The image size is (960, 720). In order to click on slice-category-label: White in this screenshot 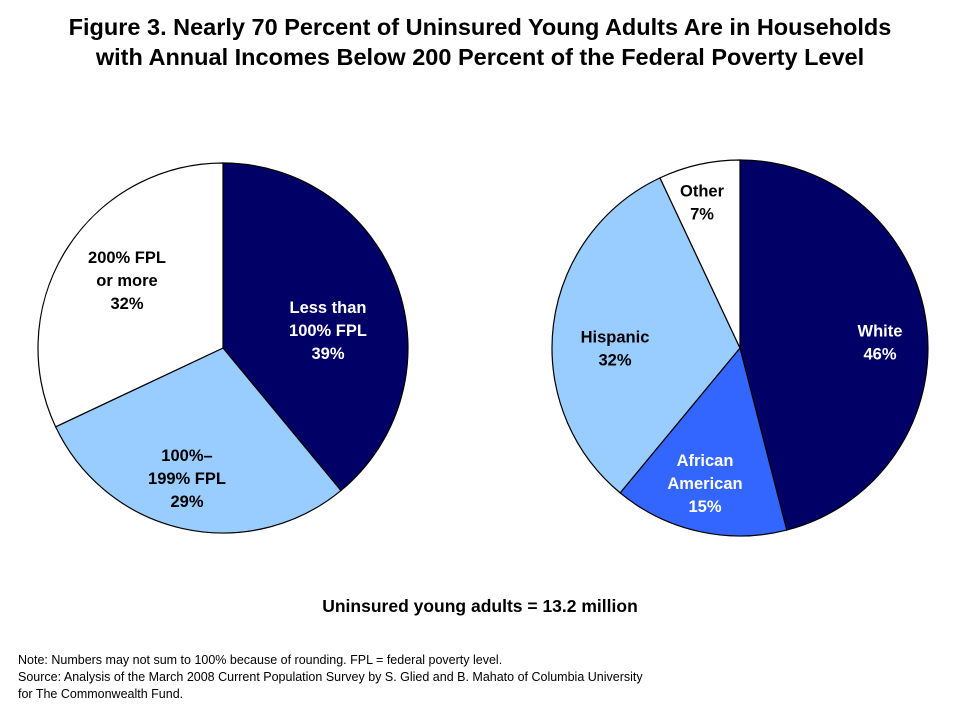, I will do `click(880, 332)`.